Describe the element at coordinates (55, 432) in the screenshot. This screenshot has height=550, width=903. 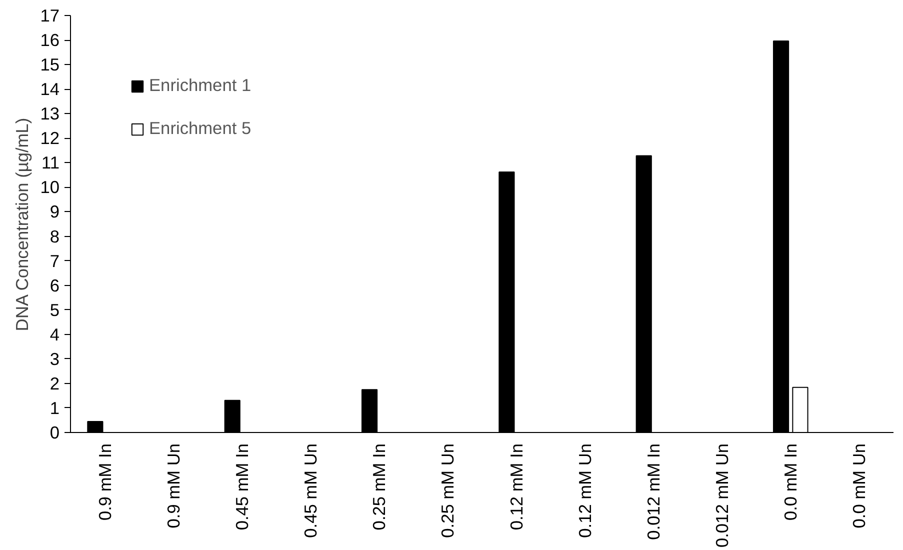
I see `y-tick-label: 0` at that location.